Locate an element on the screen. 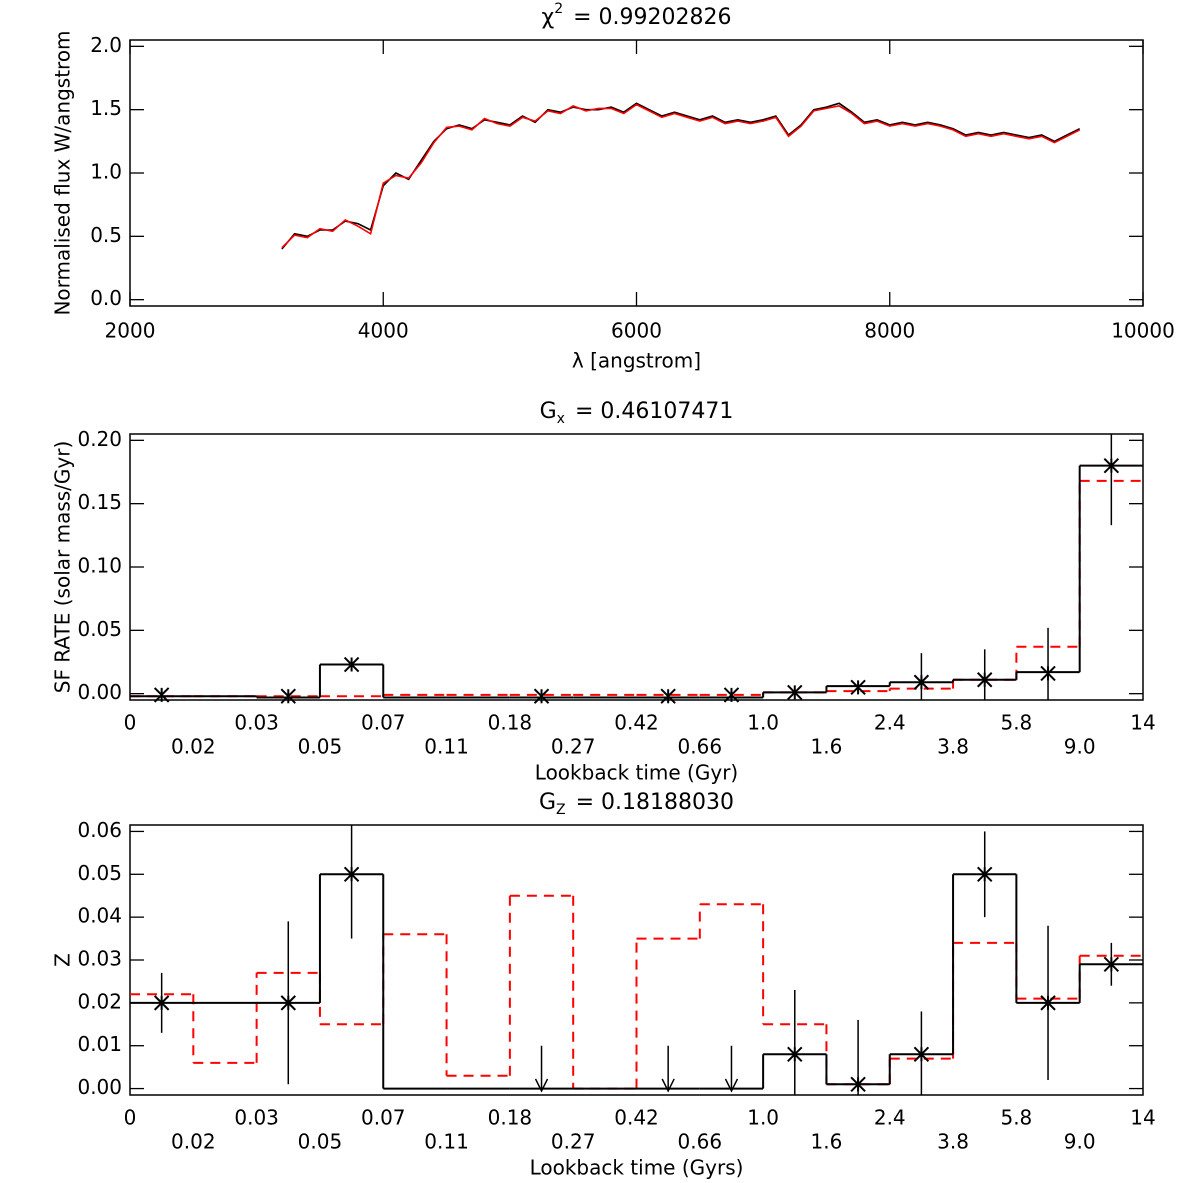 The height and width of the screenshot is (1183, 1179). y-axis-label: Normalised flux W/angstrom is located at coordinates (63, 172).